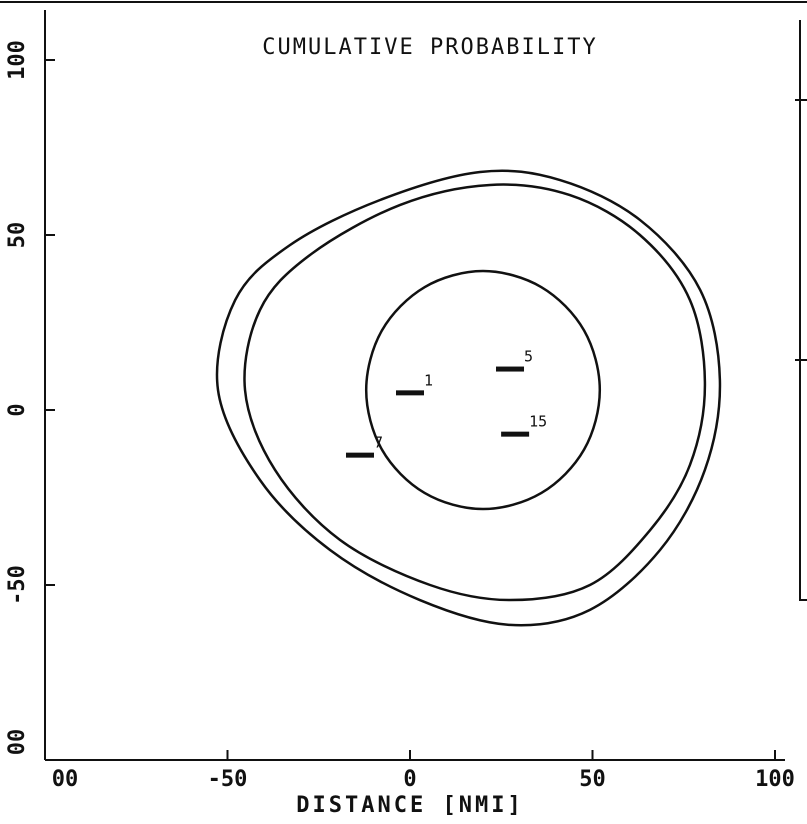  I want to click on x-tick-label: 100, so click(775, 779).